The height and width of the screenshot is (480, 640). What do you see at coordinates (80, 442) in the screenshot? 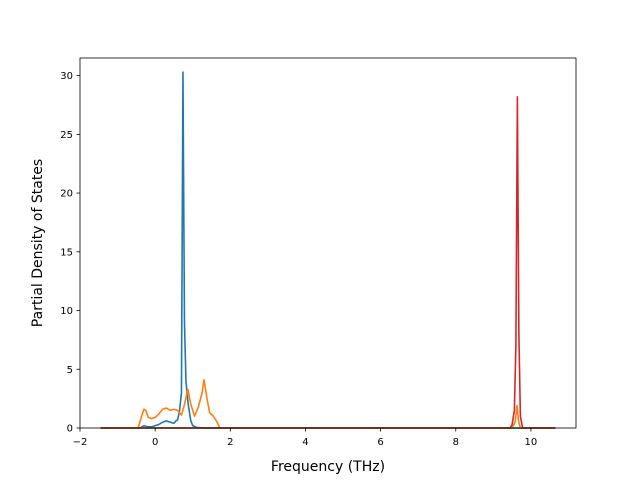
I see `x-tick-label: −2` at bounding box center [80, 442].